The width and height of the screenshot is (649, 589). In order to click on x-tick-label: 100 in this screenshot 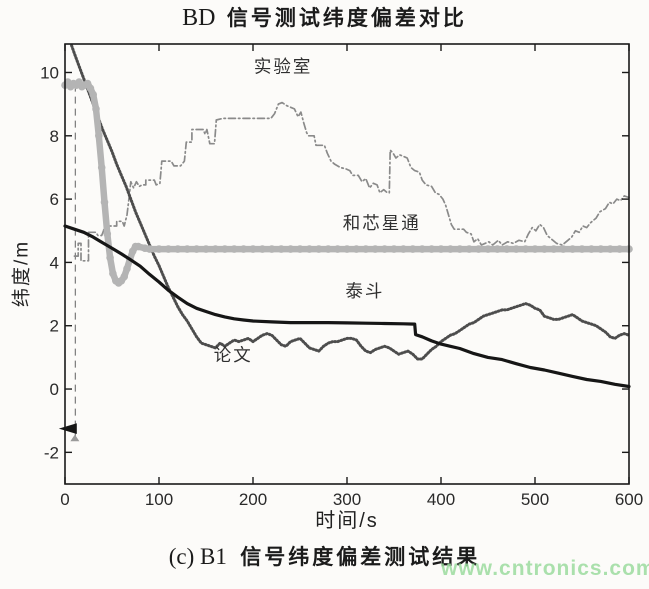, I will do `click(159, 499)`.